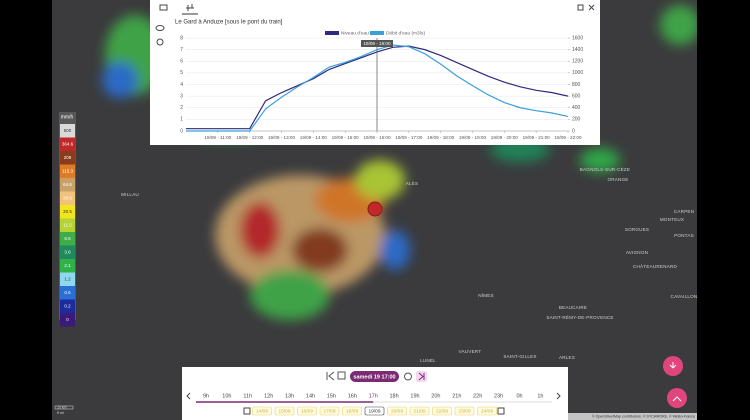  What do you see at coordinates (677, 398) in the screenshot?
I see `fab` at bounding box center [677, 398].